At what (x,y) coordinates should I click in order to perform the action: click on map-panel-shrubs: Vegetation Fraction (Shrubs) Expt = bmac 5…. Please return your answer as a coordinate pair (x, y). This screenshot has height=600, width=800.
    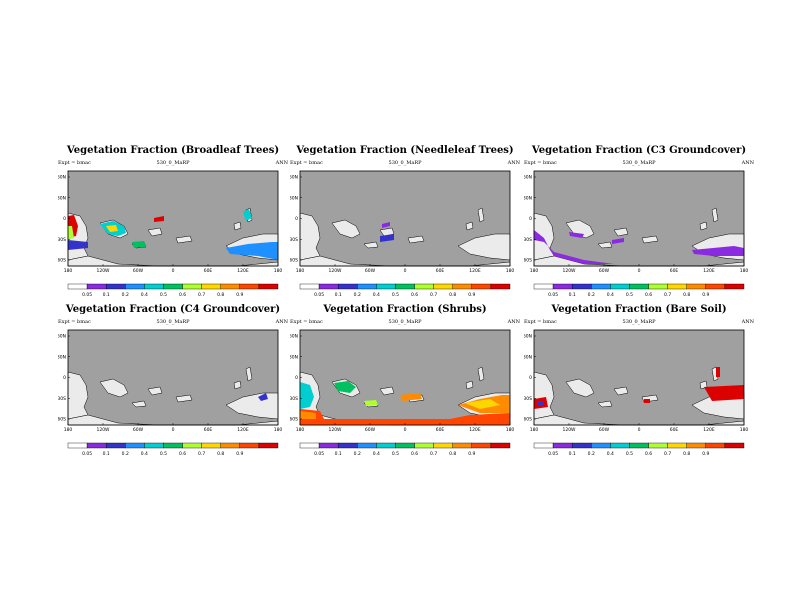
    Looking at the image, I should click on (405, 384).